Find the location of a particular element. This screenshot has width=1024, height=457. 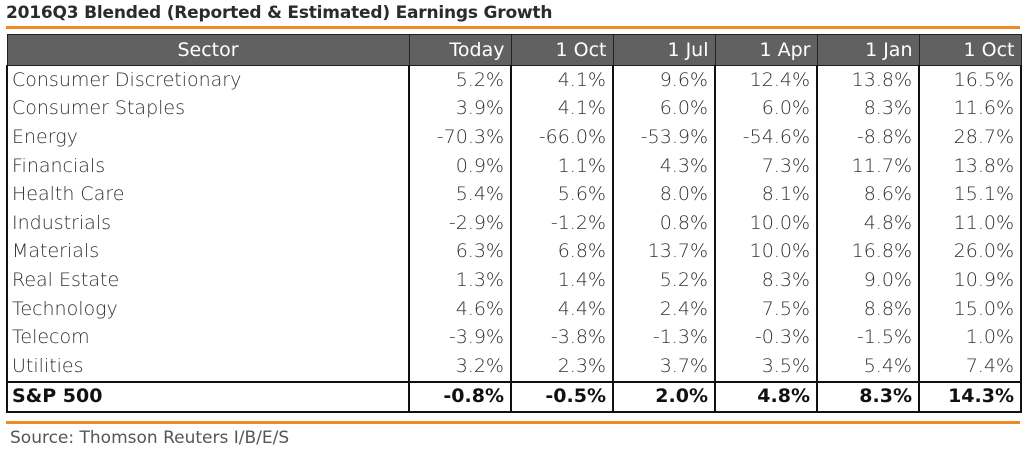

table-row: Materials 6.3% 6.8% 13.7% 10.0% 16.8% 26.0% is located at coordinates (514, 252).